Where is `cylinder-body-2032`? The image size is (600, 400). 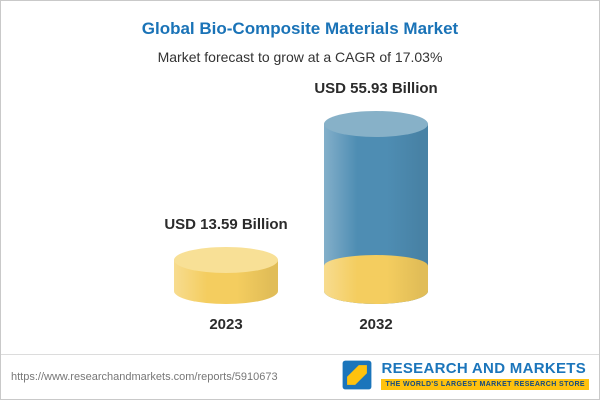
cylinder-body-2032 is located at coordinates (376, 214).